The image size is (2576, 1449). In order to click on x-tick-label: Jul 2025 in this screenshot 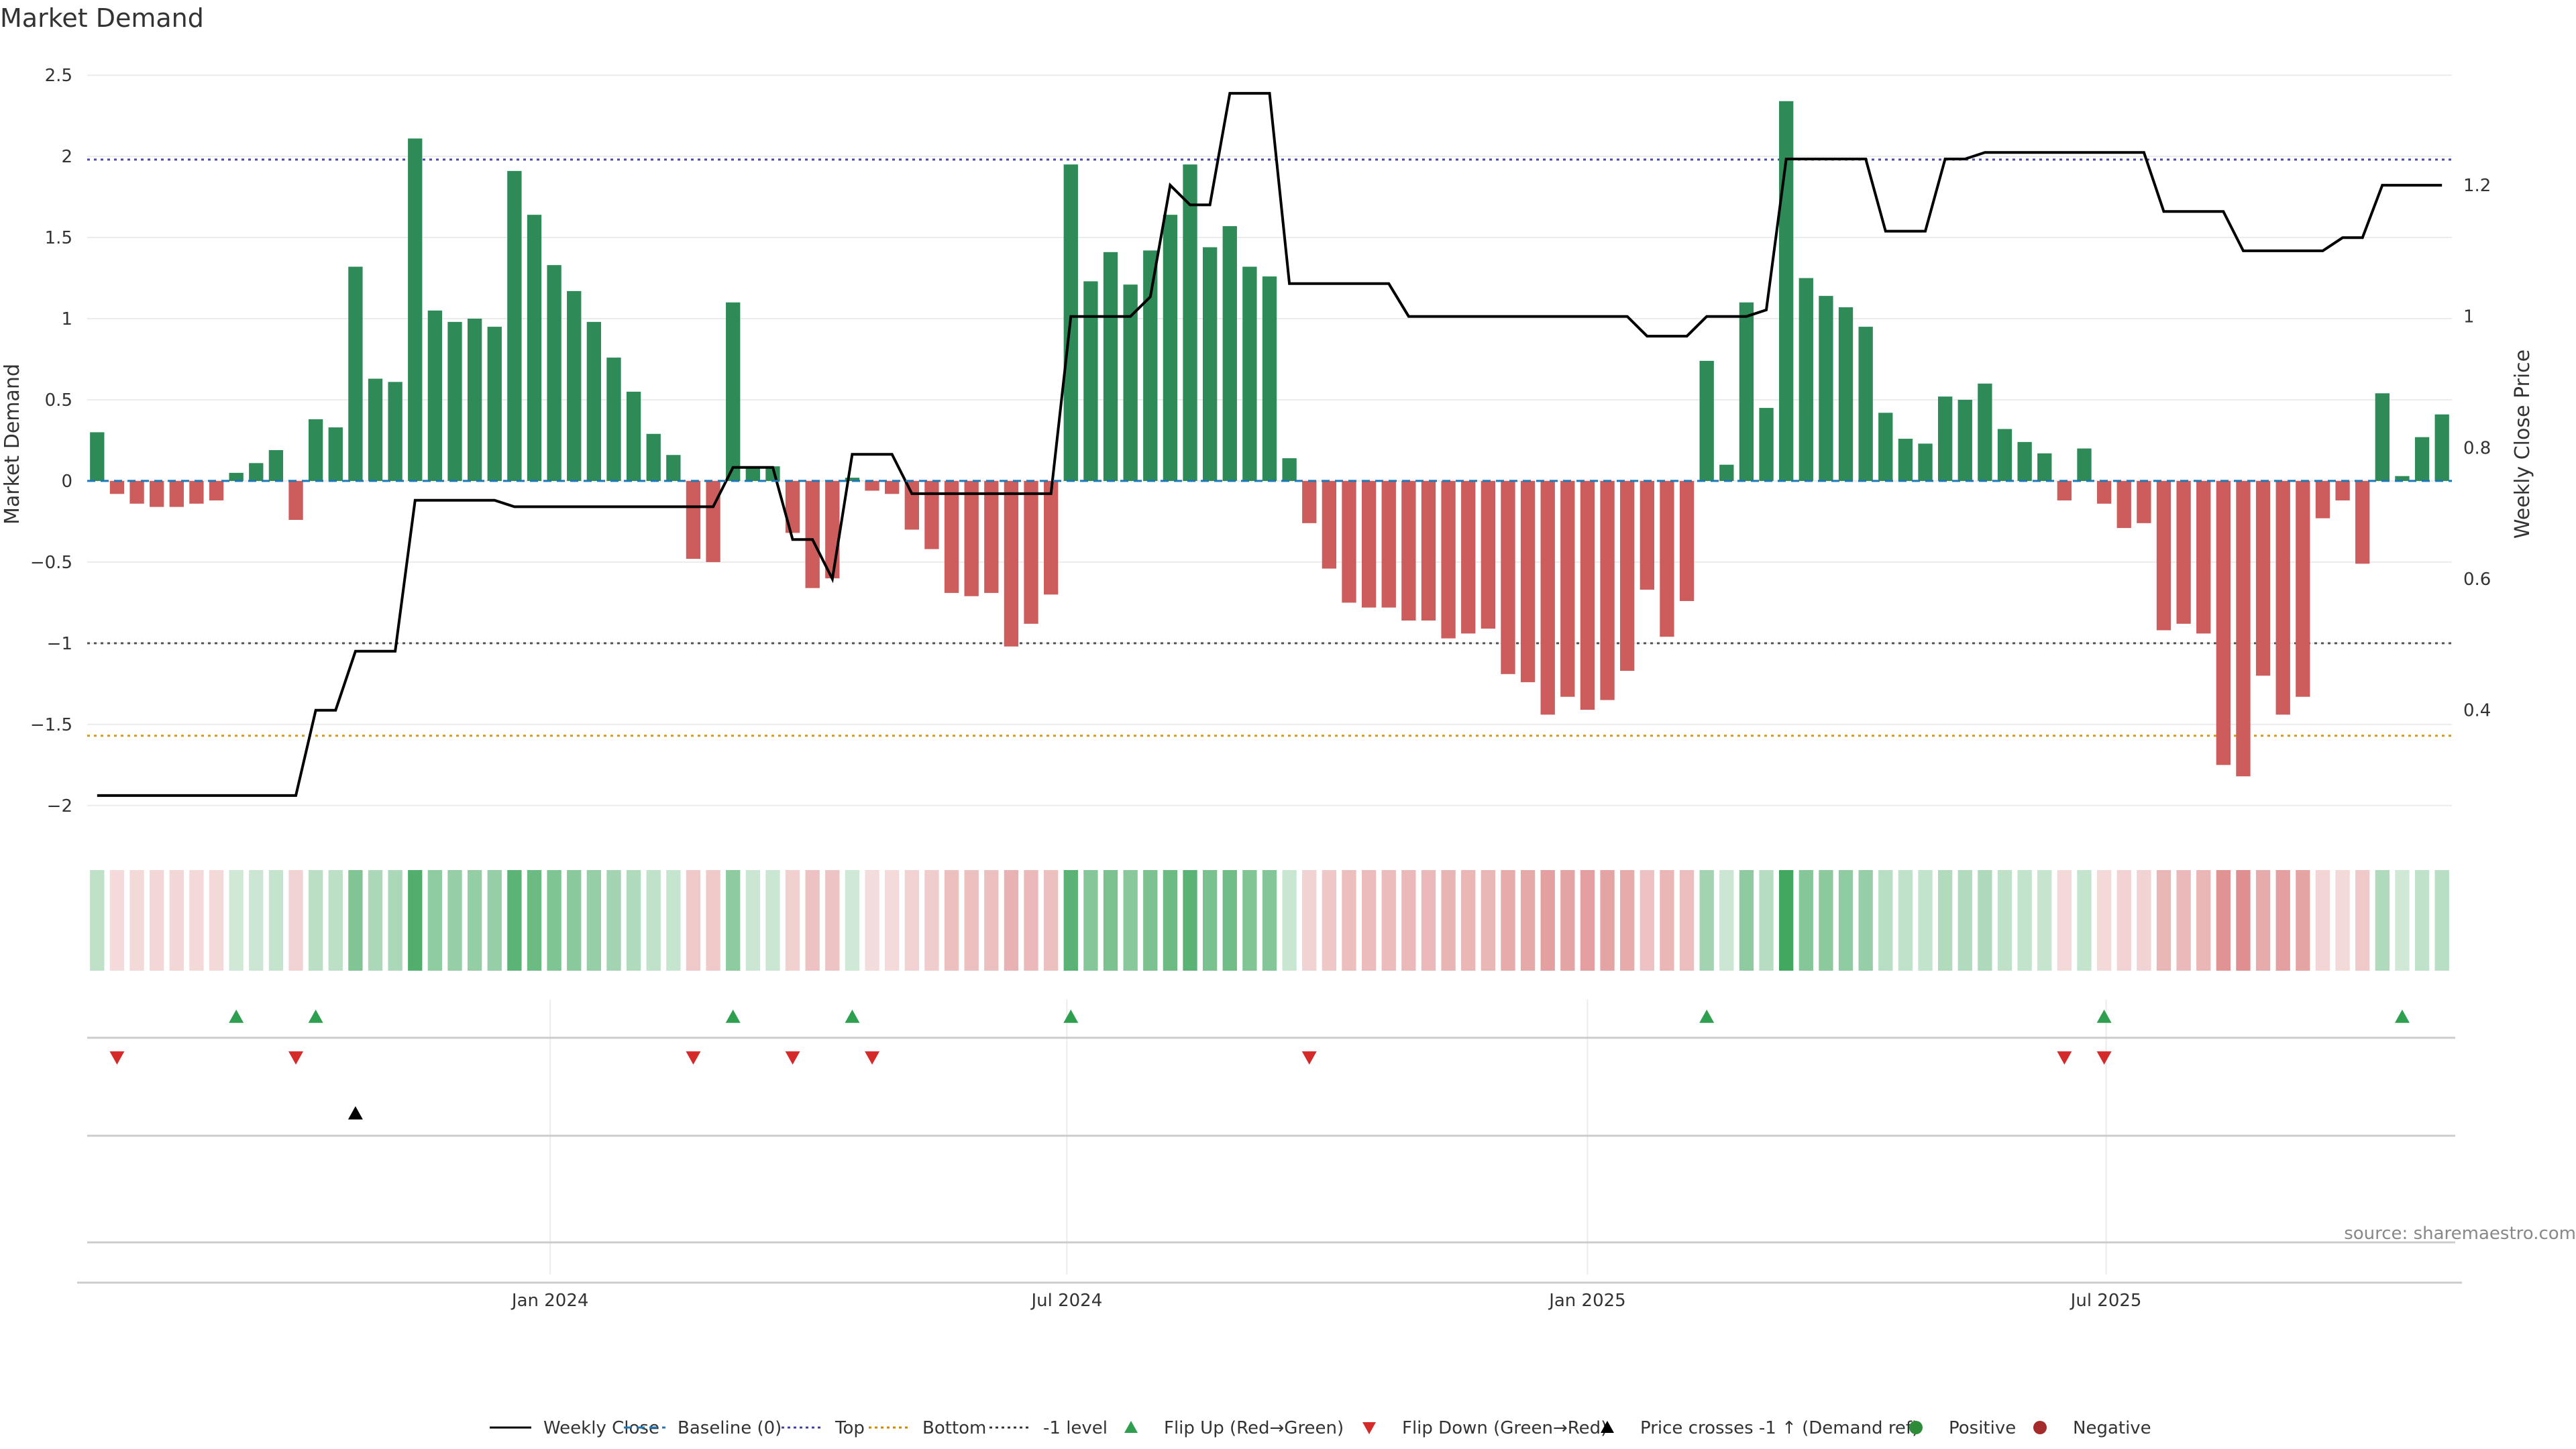, I will do `click(2106, 1301)`.